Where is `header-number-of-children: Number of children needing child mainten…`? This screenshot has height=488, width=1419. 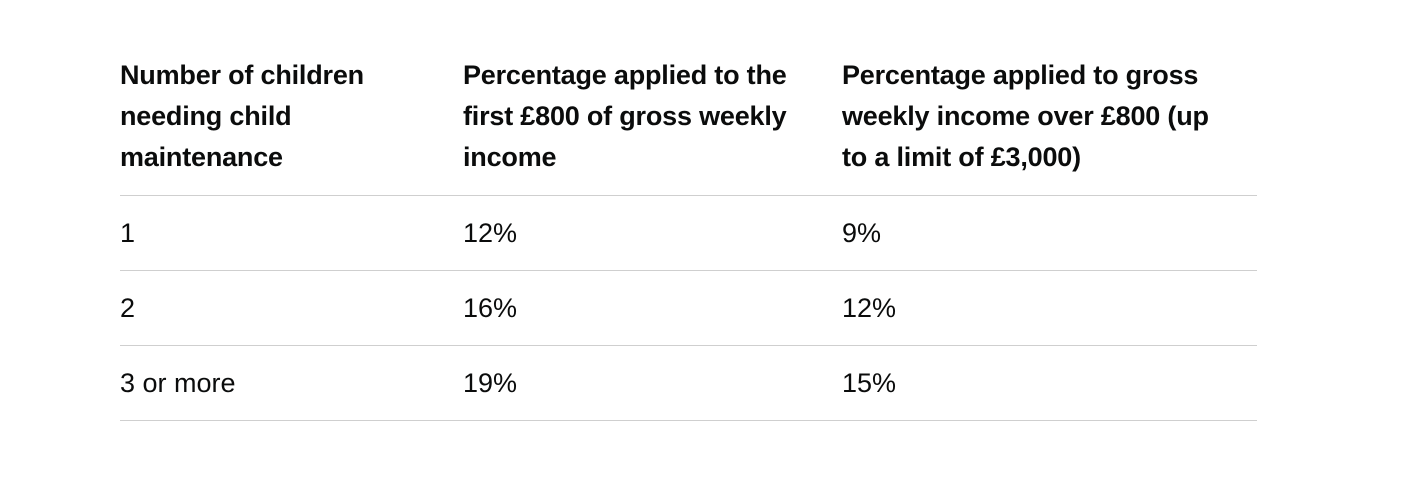 header-number-of-children: Number of children needing child mainten… is located at coordinates (291, 98).